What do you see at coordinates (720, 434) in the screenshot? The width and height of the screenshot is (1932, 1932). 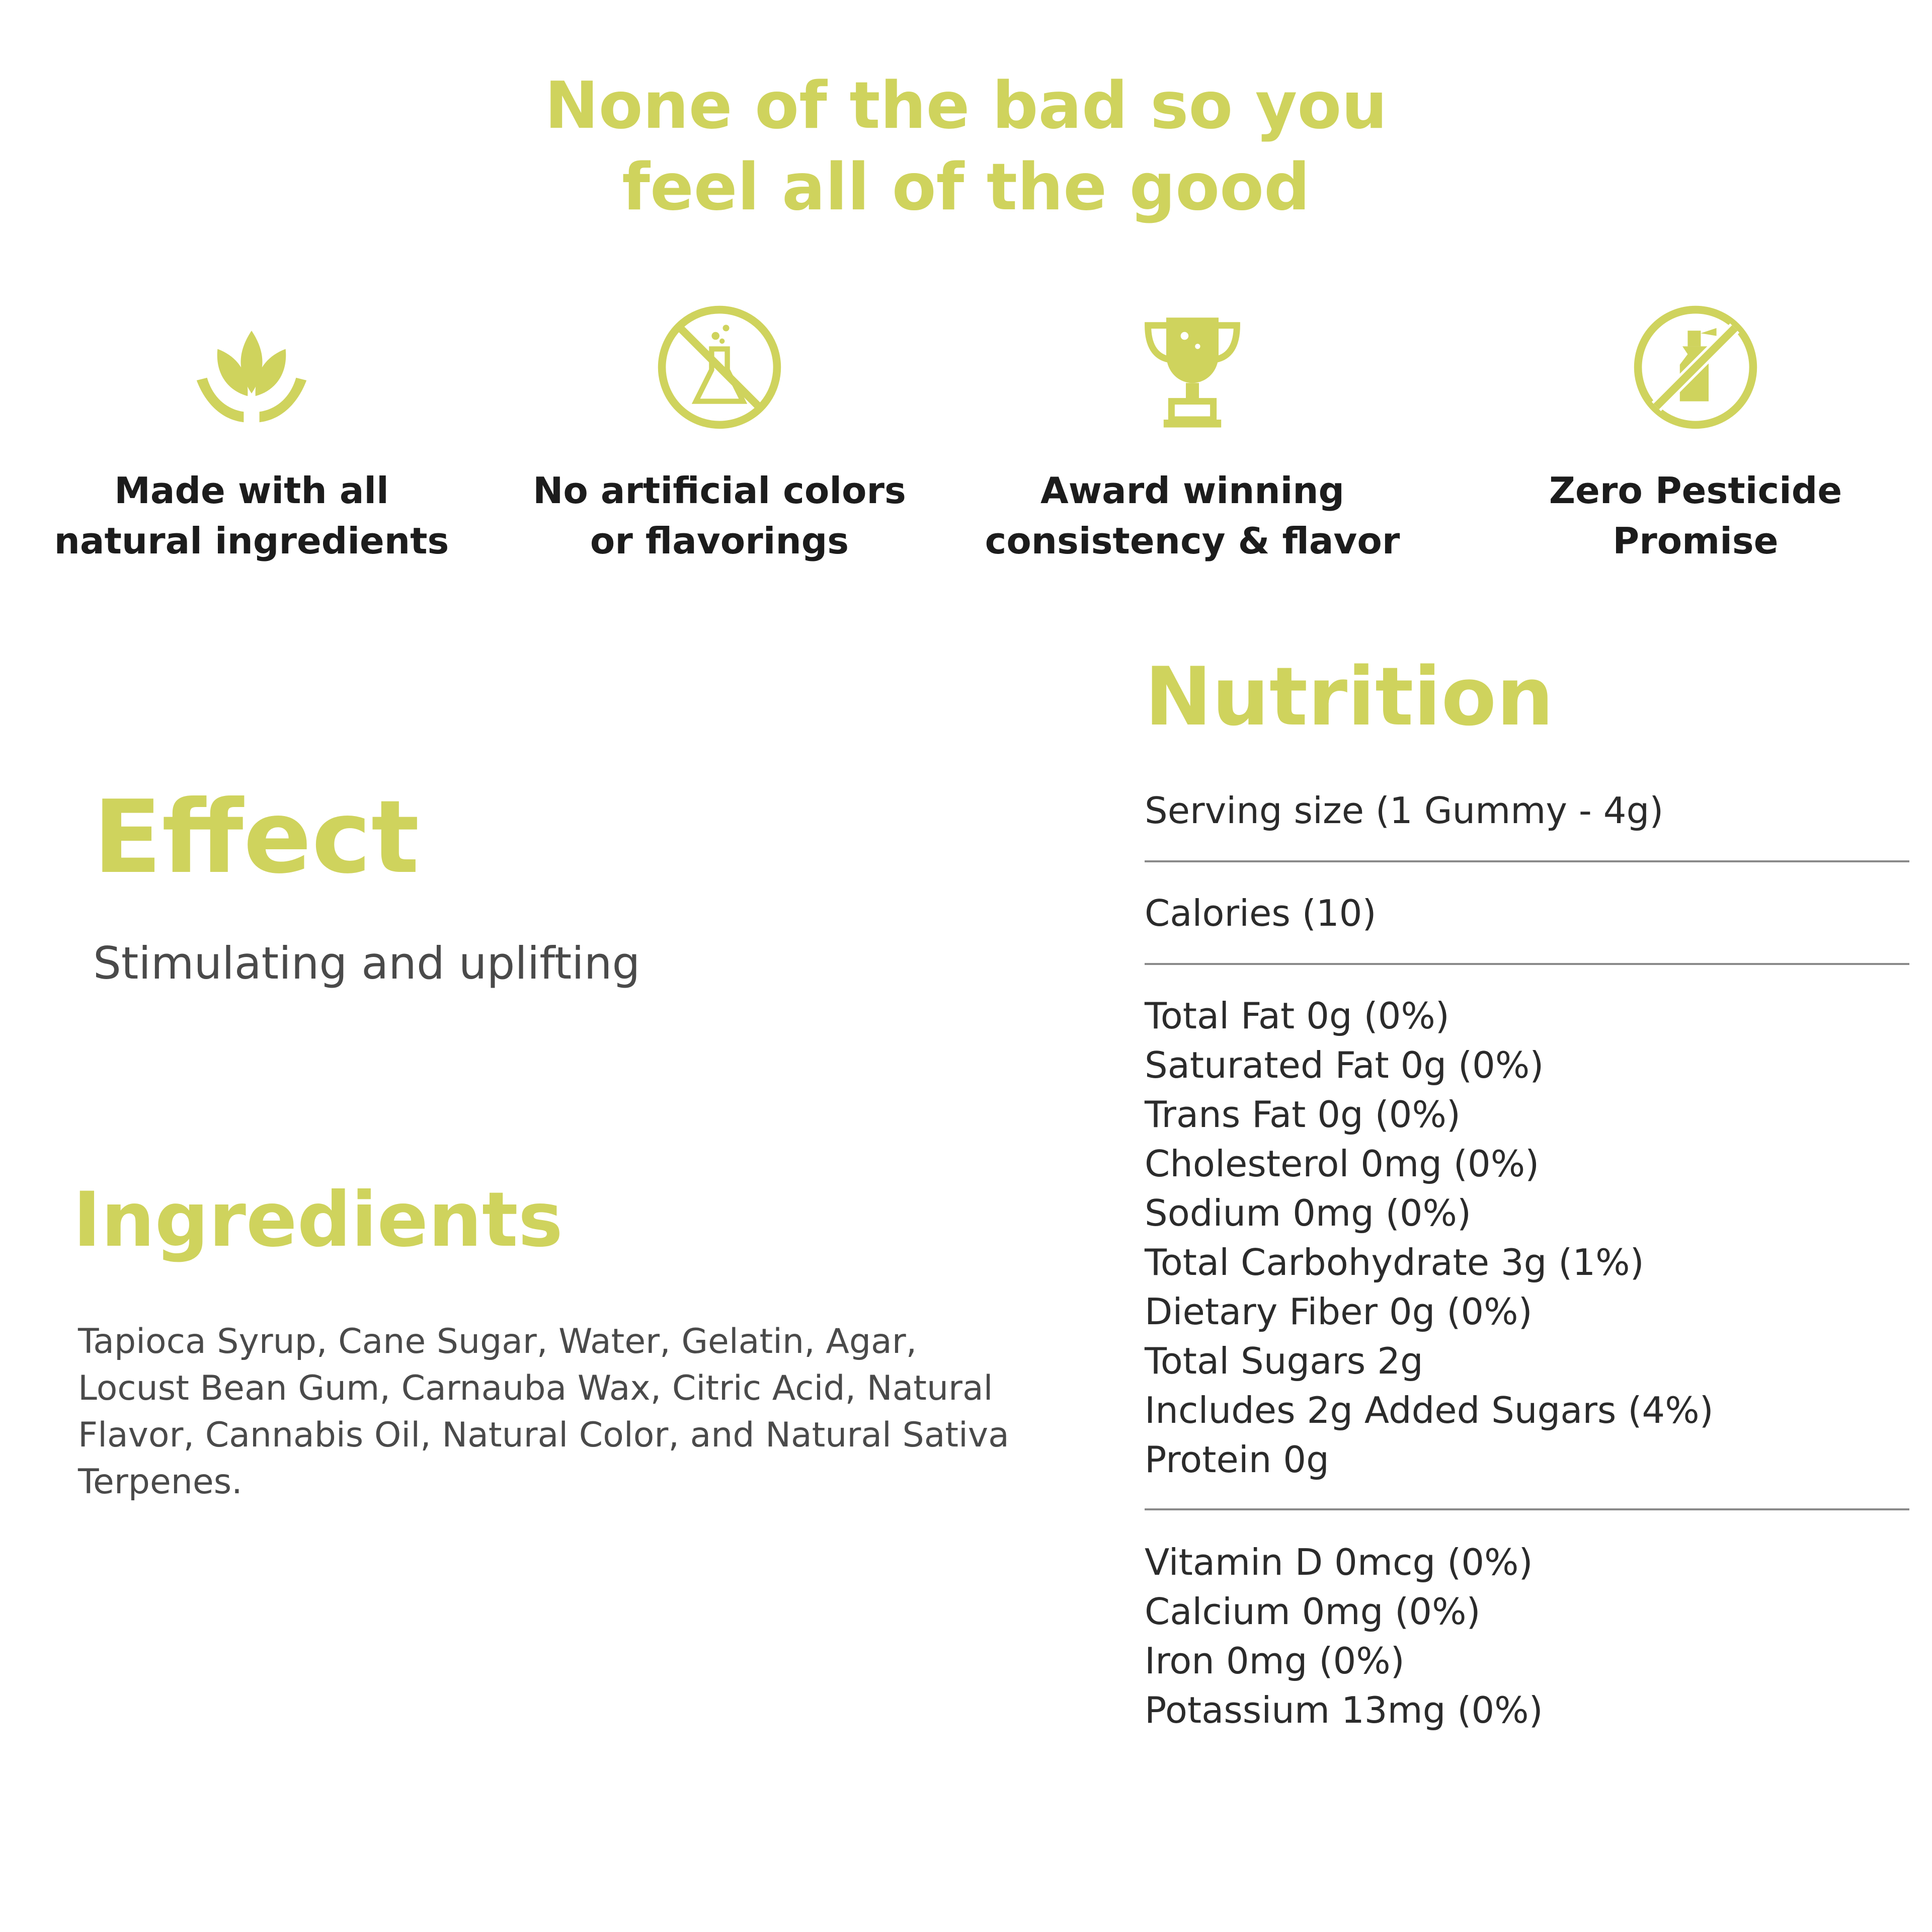 I see `feature-no-artificial: No artificial colors or flavorings` at bounding box center [720, 434].